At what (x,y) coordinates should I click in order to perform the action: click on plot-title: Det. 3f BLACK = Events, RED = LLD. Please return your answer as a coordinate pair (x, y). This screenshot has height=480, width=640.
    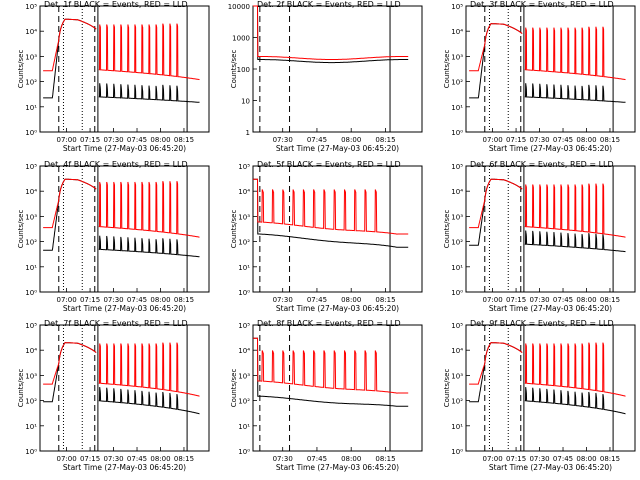
    Looking at the image, I should click on (542, 4).